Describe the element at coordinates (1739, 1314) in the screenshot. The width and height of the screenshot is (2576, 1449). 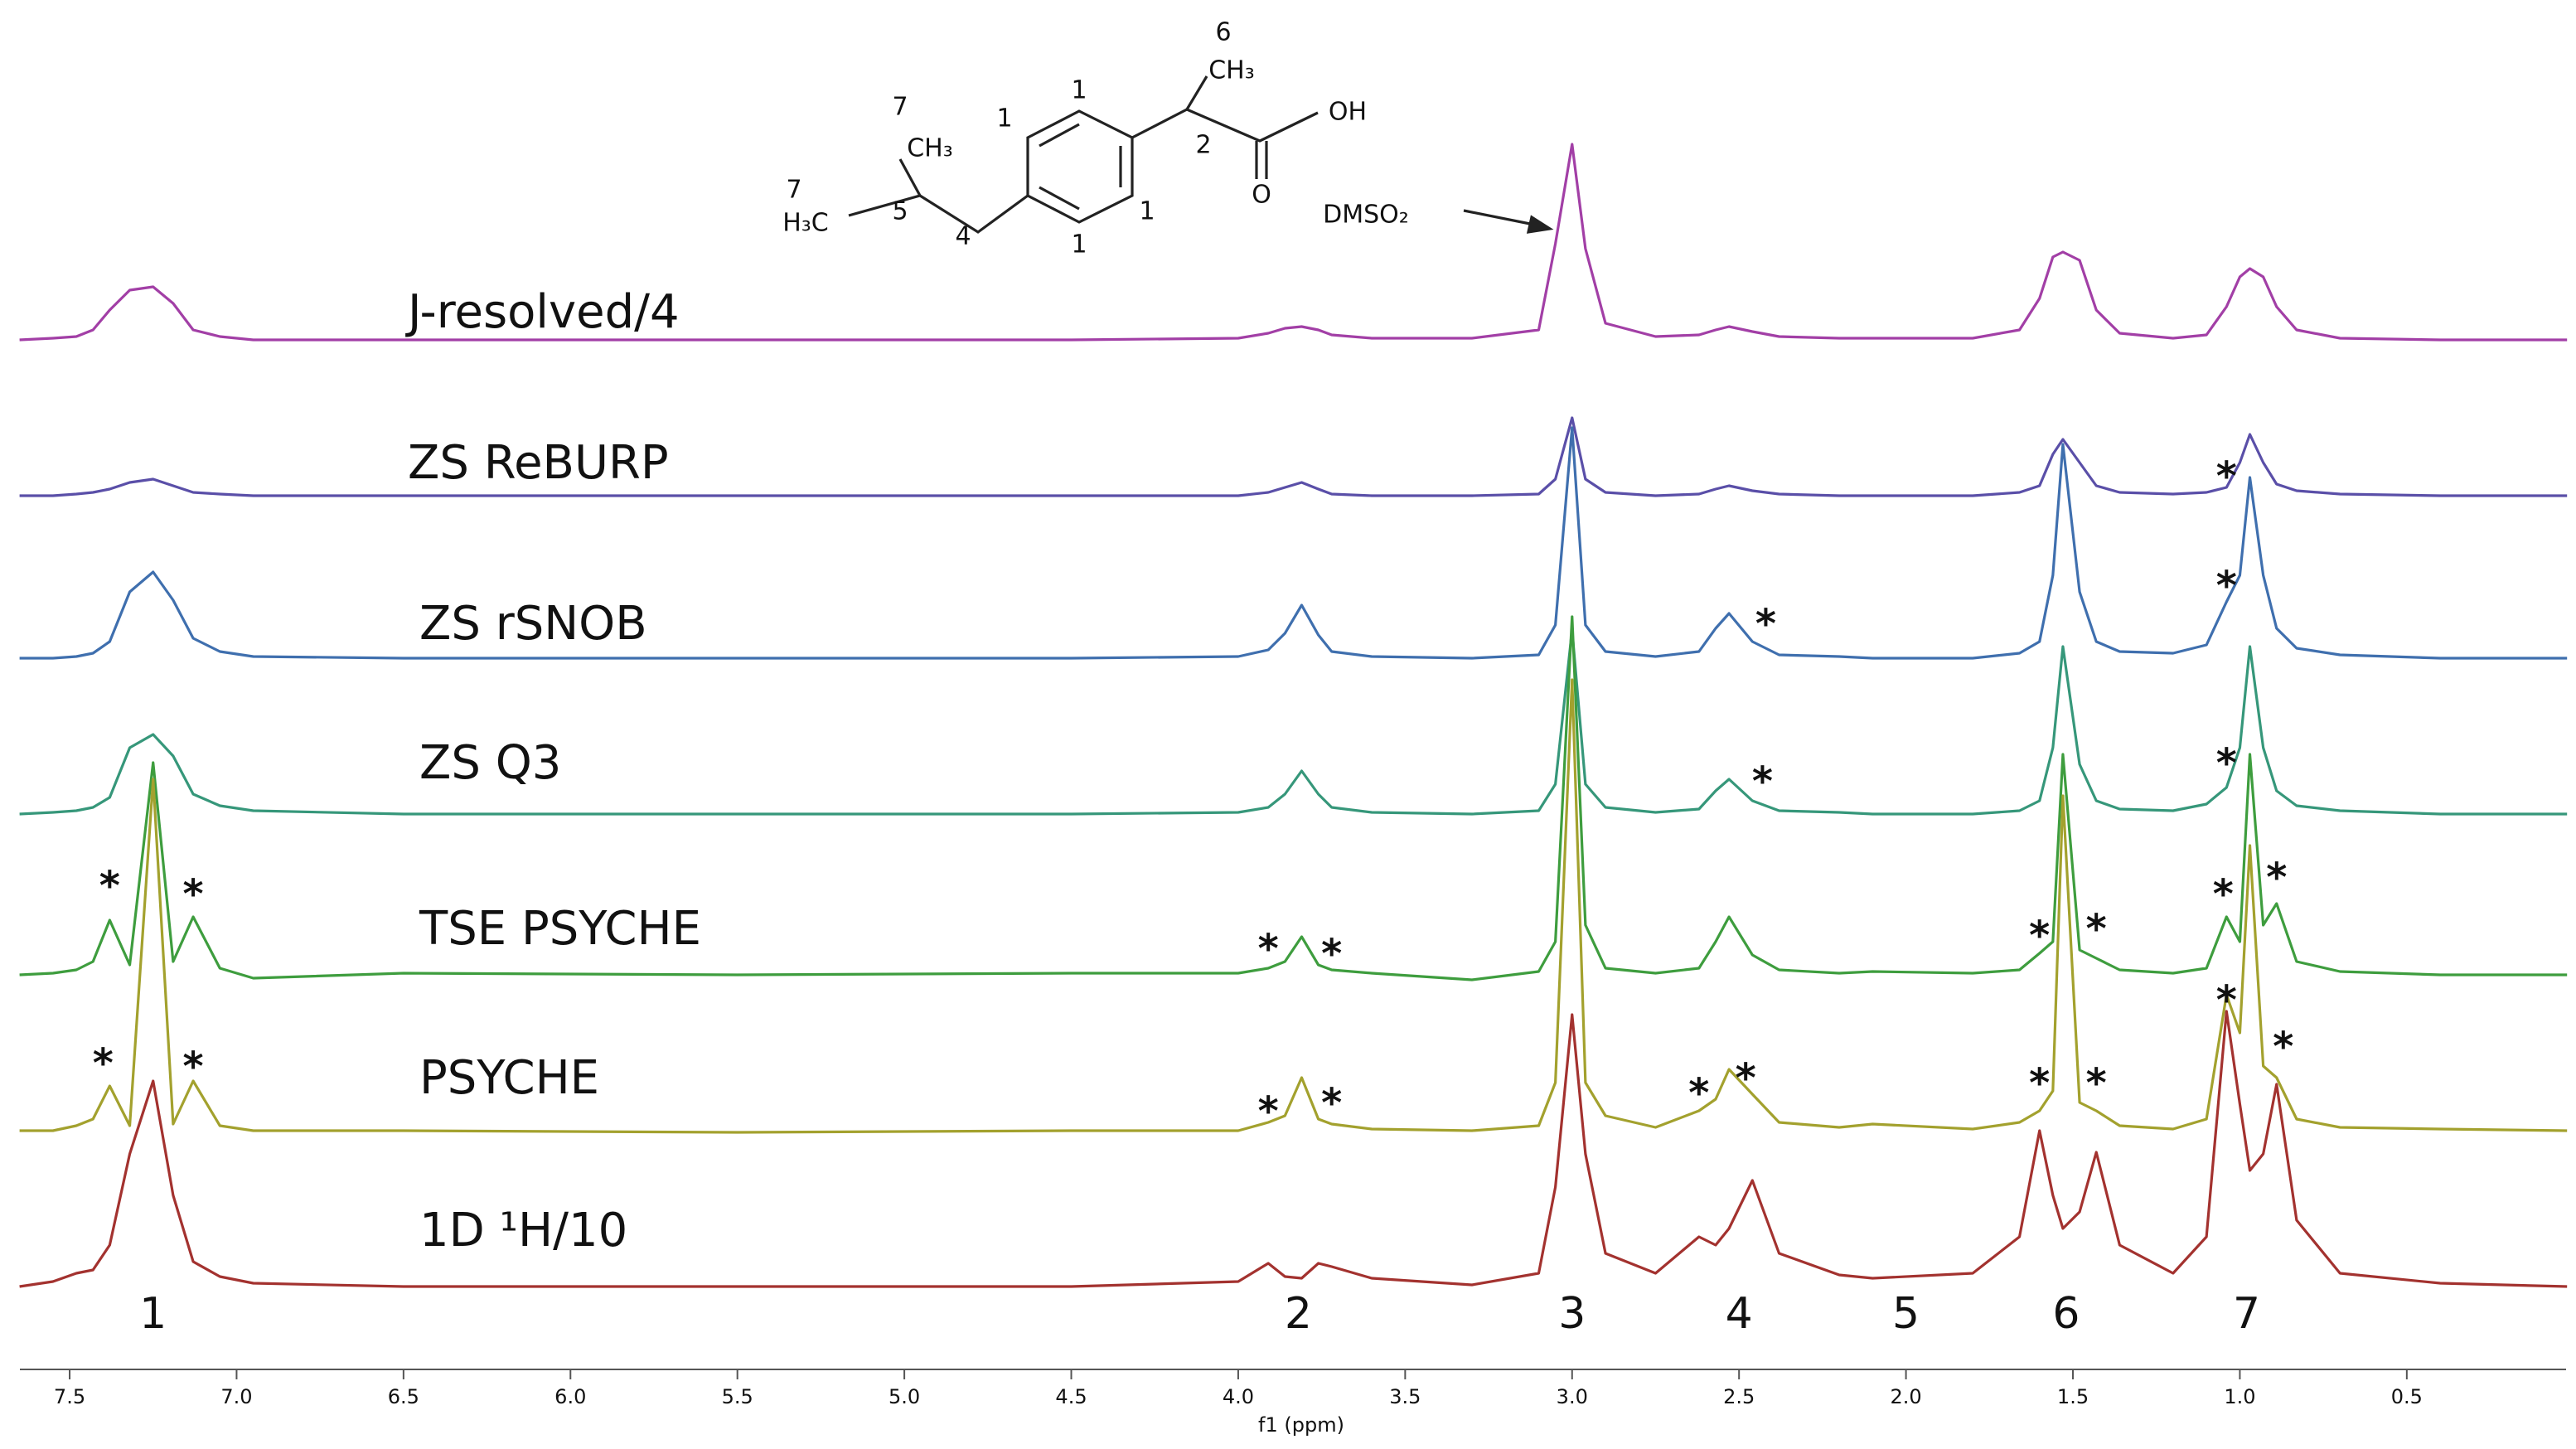
I see `peak-number: 4` at that location.